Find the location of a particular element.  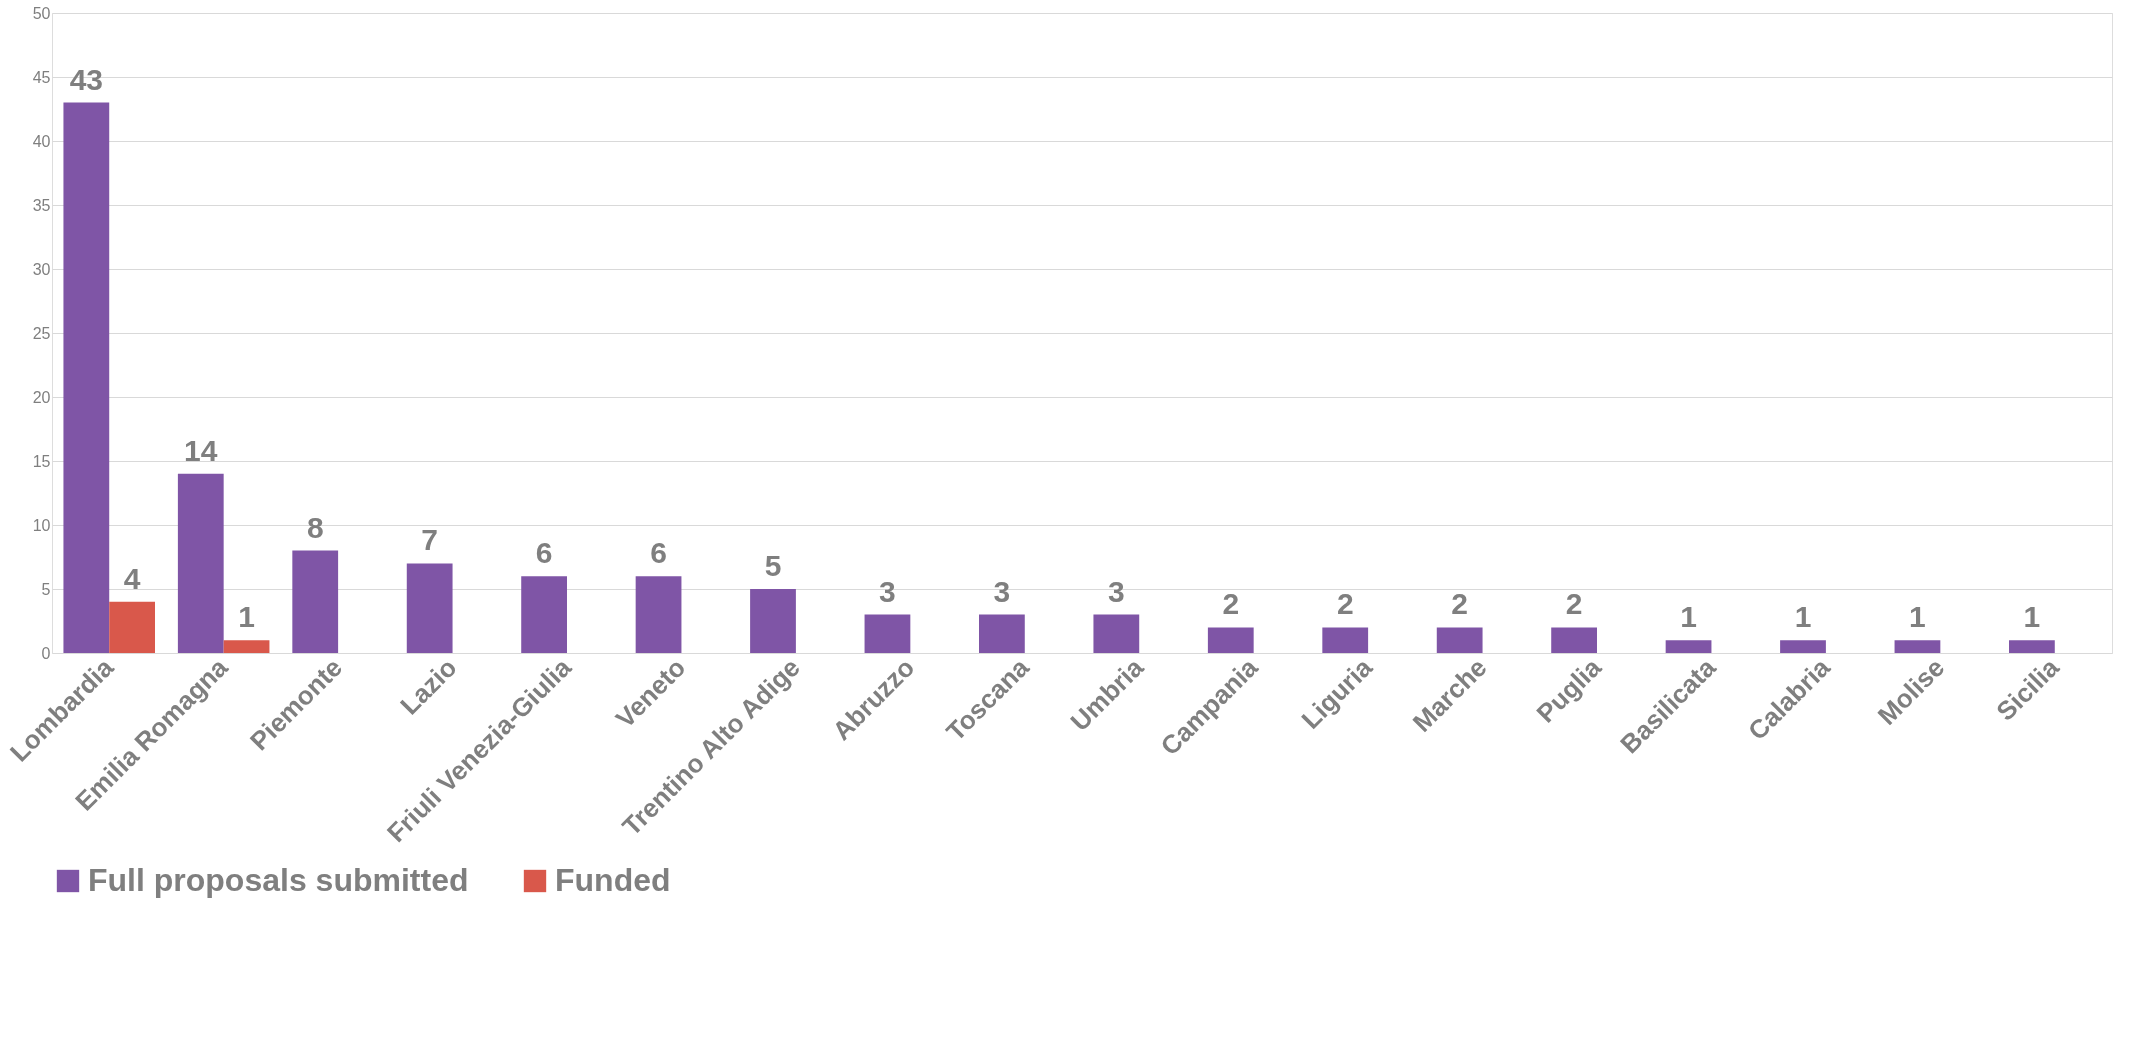

data-label: 5 is located at coordinates (773, 565).